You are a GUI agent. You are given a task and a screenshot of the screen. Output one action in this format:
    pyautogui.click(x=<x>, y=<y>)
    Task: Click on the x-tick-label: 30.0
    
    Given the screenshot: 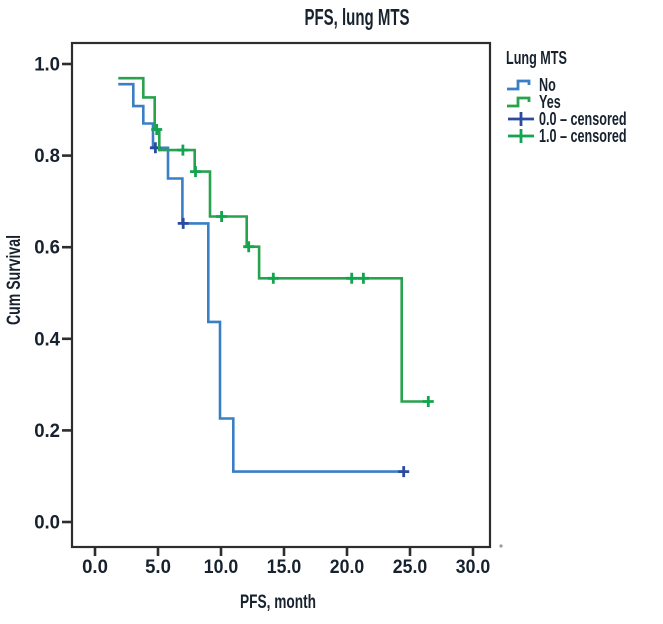 What is the action you would take?
    pyautogui.click(x=473, y=567)
    